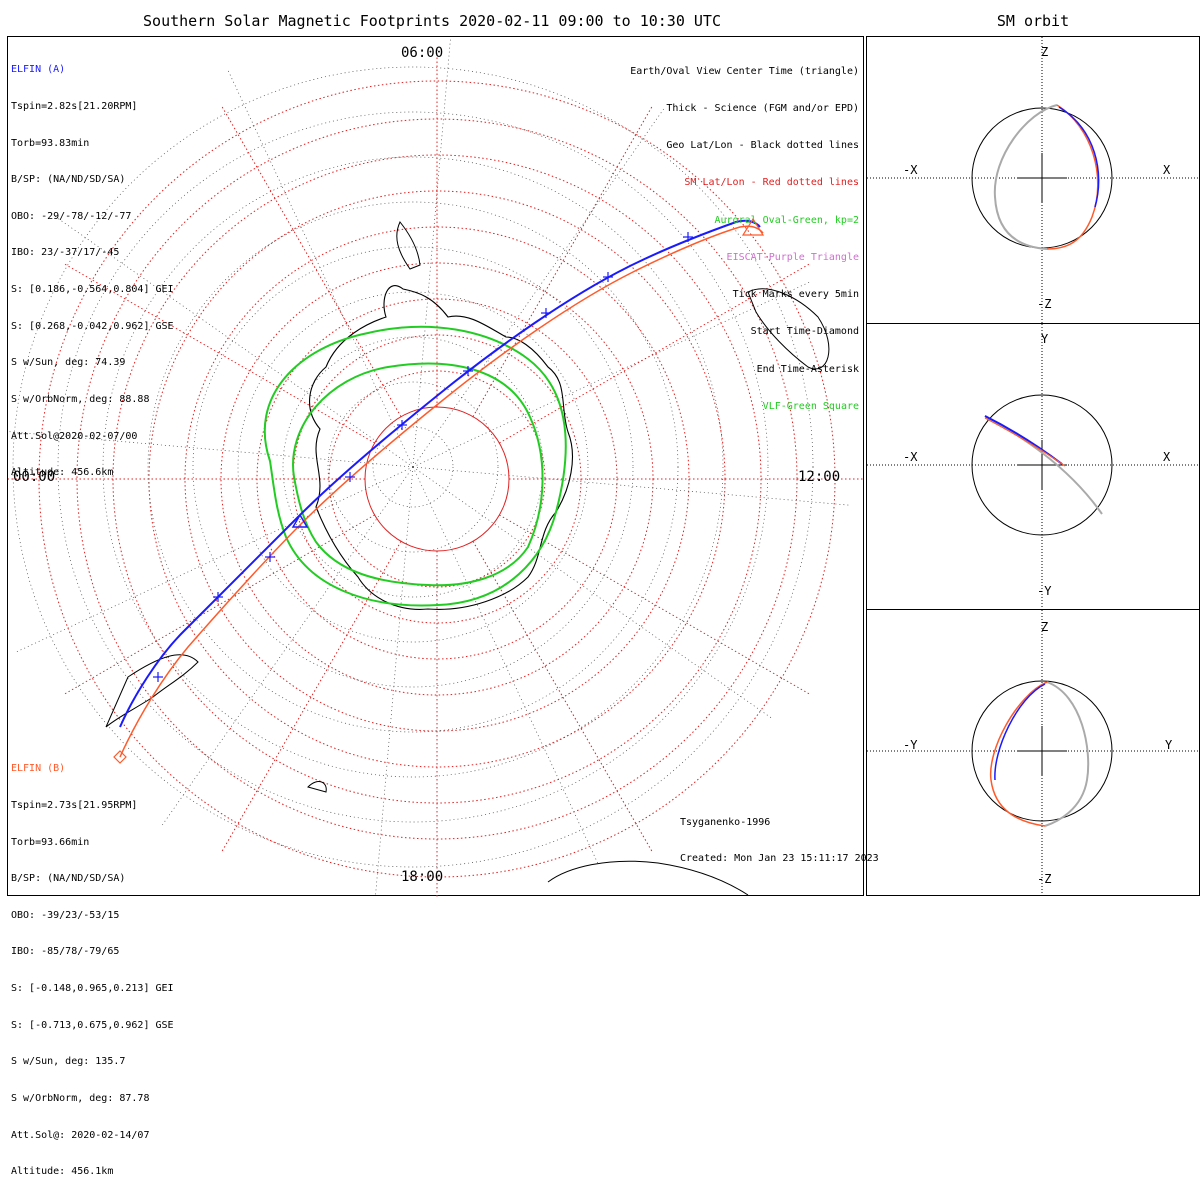 The height and width of the screenshot is (1203, 1200). I want to click on elfin-b-line: Torb=93.66min, so click(50, 842).